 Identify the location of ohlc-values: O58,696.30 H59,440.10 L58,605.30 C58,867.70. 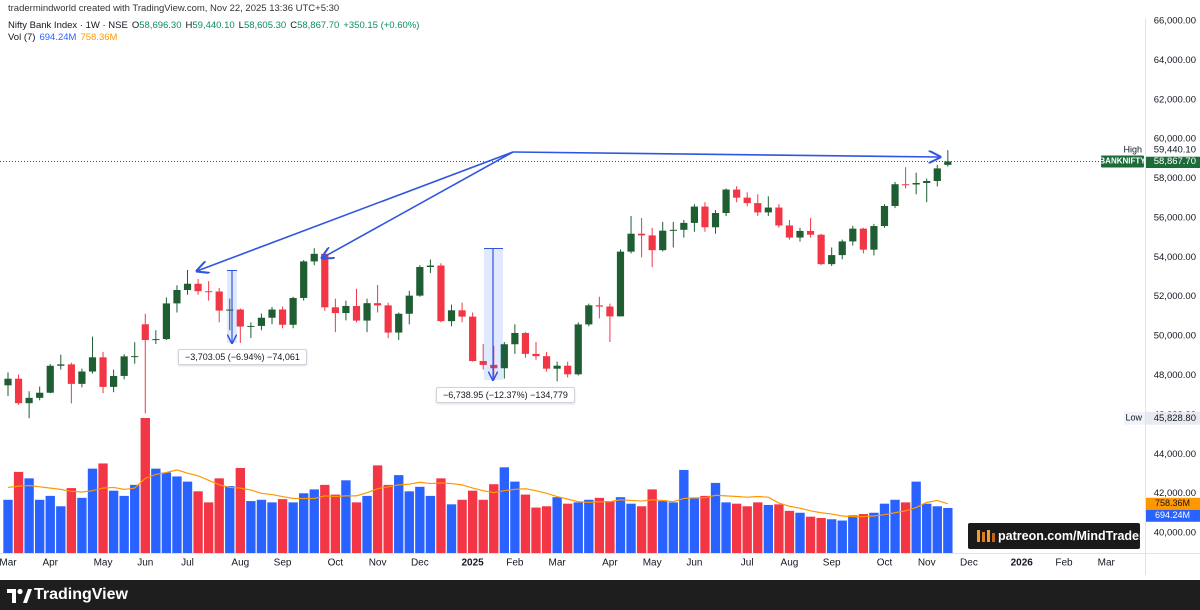
(236, 25).